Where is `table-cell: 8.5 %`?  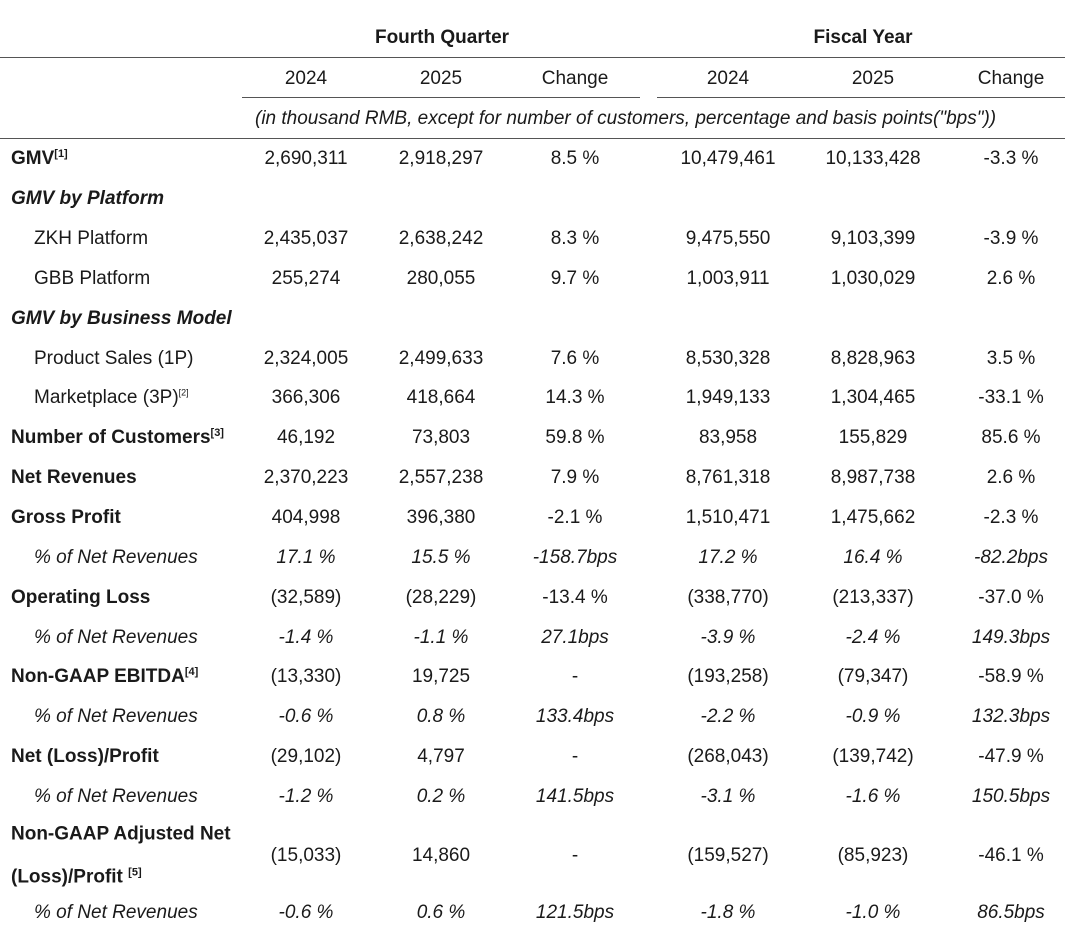
table-cell: 8.5 % is located at coordinates (575, 158).